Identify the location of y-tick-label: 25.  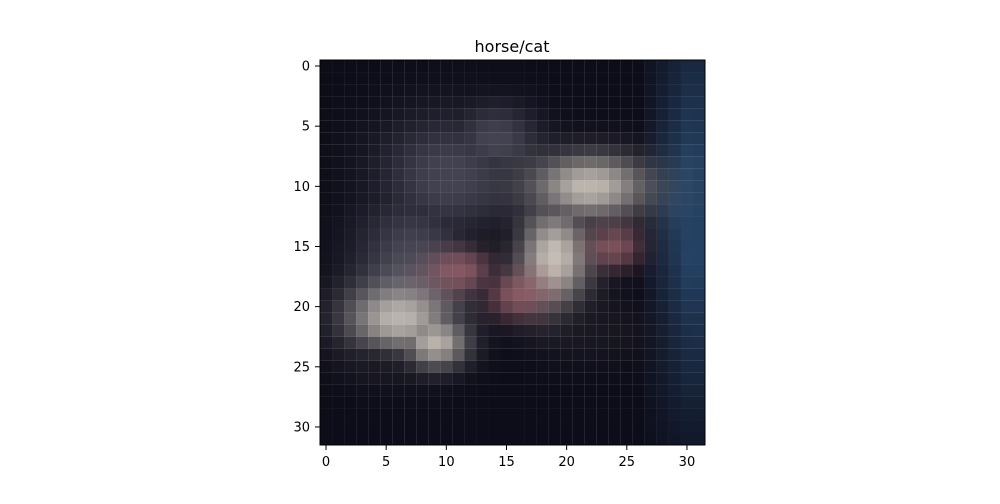
(301, 367).